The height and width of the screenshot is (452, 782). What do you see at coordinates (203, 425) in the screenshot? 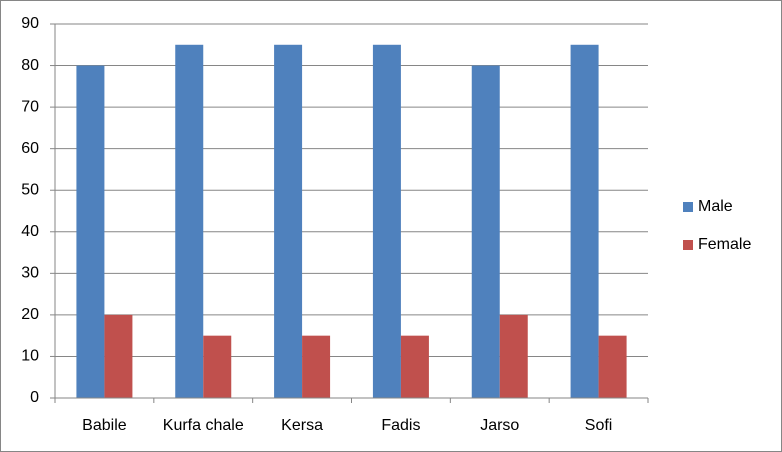
I see `x-tick-label: Kurfa chale` at bounding box center [203, 425].